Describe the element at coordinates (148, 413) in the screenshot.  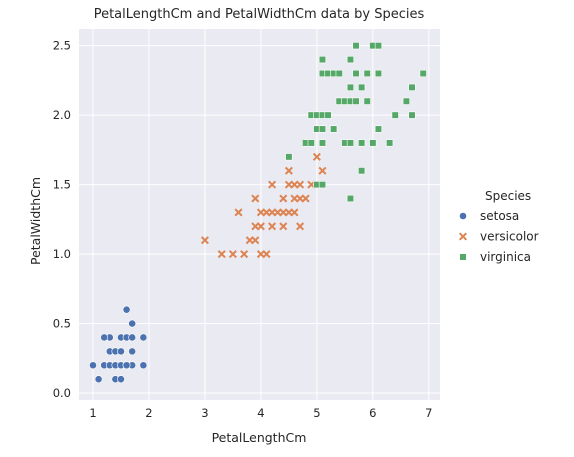
I see `x-tick-label: 2` at that location.